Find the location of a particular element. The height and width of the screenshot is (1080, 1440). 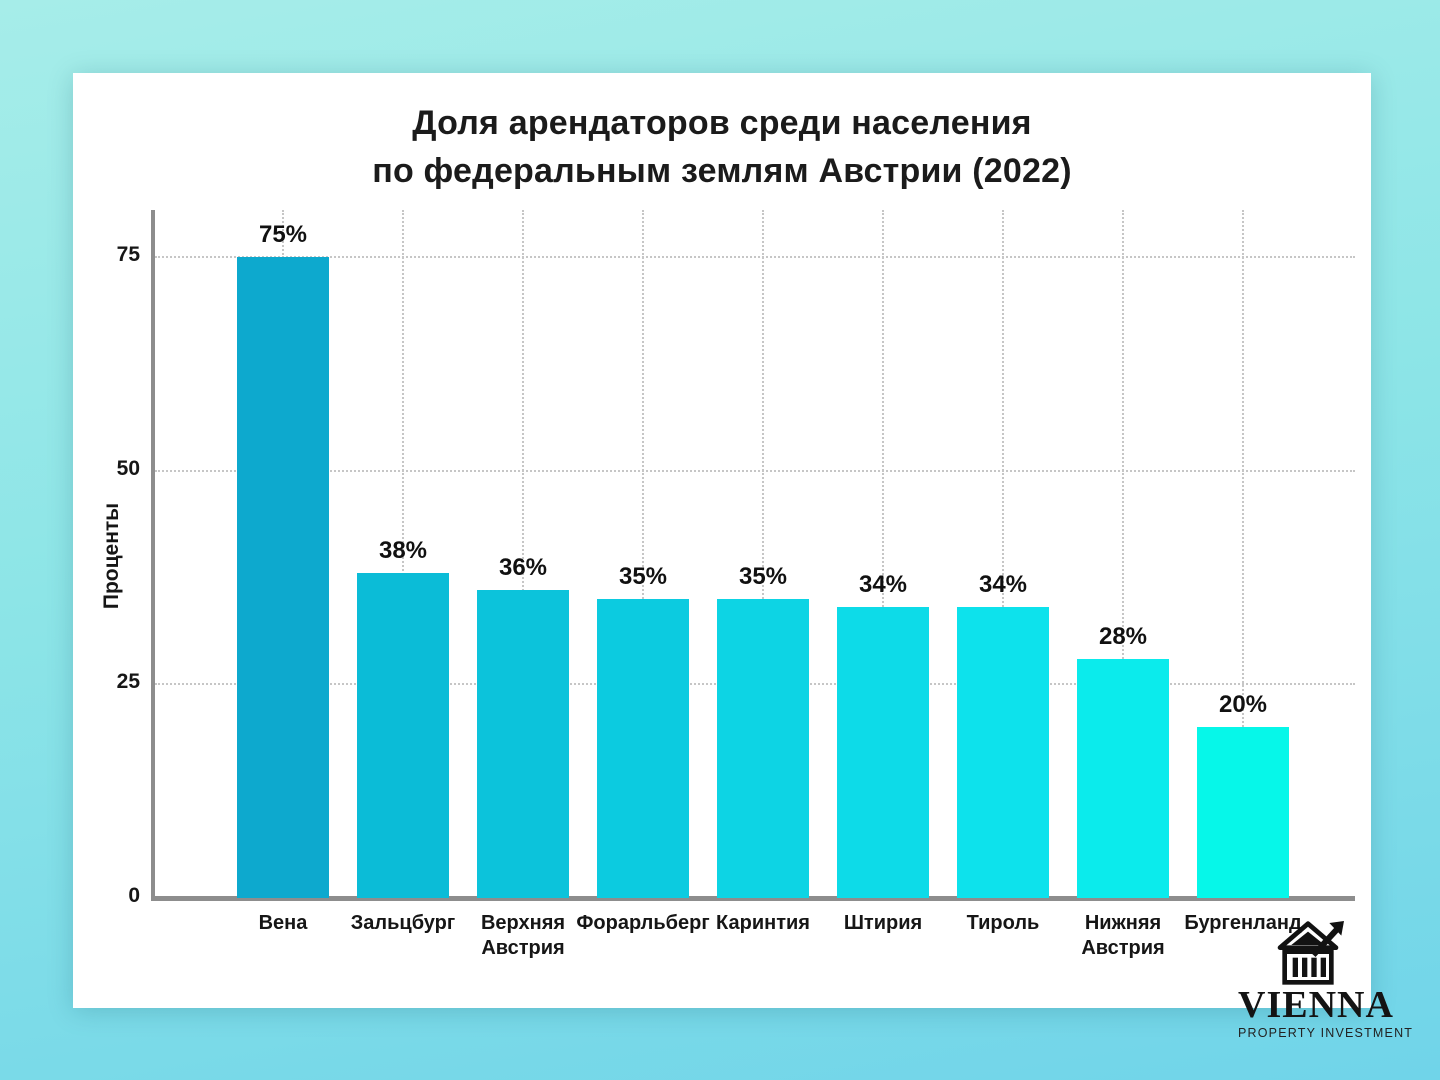

x-tick-label: Тироль is located at coordinates (1003, 923).